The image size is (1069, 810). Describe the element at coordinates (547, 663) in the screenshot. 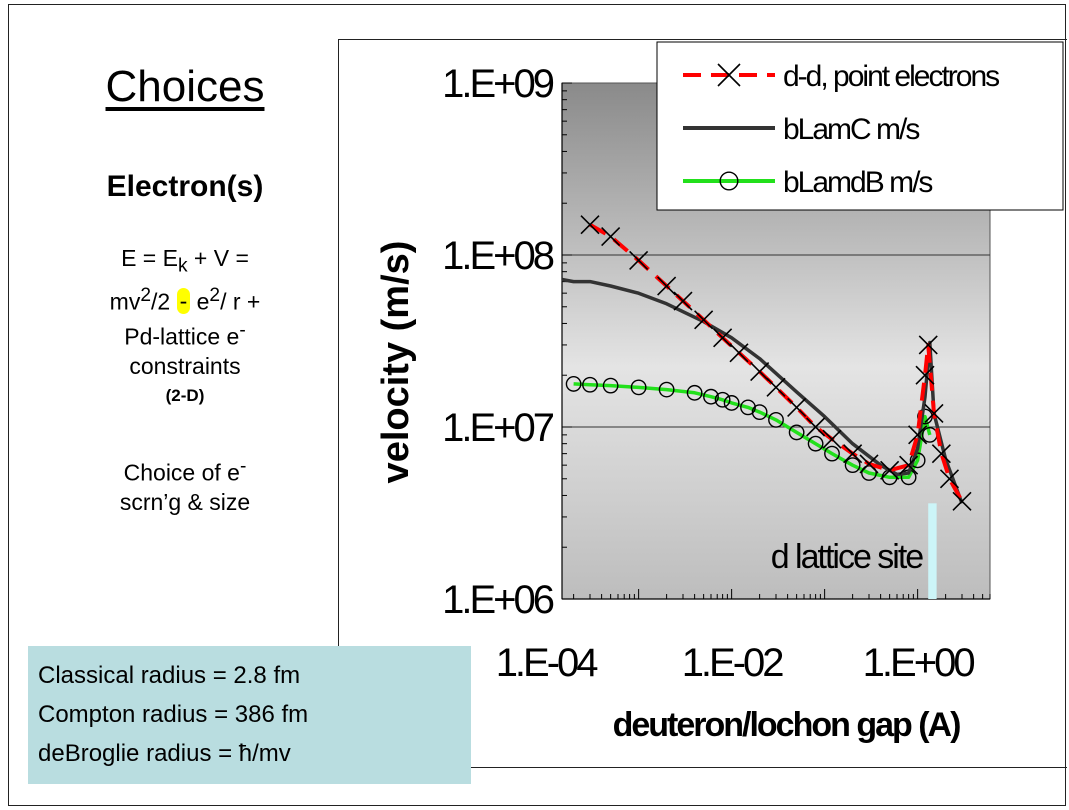

I see `x-tick-label: 1.E-04` at that location.